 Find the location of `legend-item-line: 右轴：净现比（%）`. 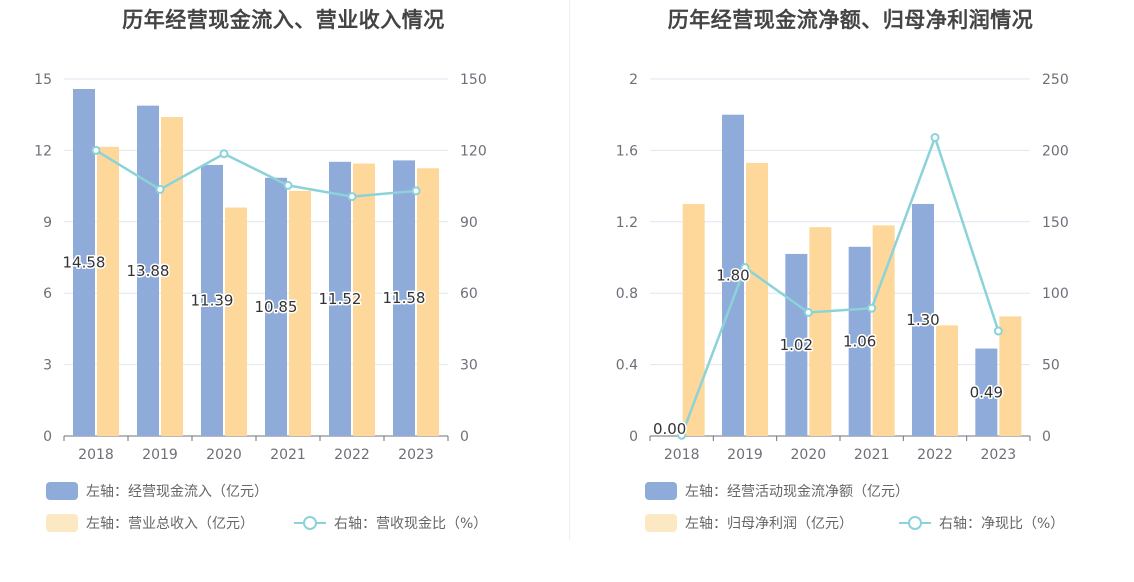

legend-item-line: 右轴：净现比（%） is located at coordinates (981, 523).